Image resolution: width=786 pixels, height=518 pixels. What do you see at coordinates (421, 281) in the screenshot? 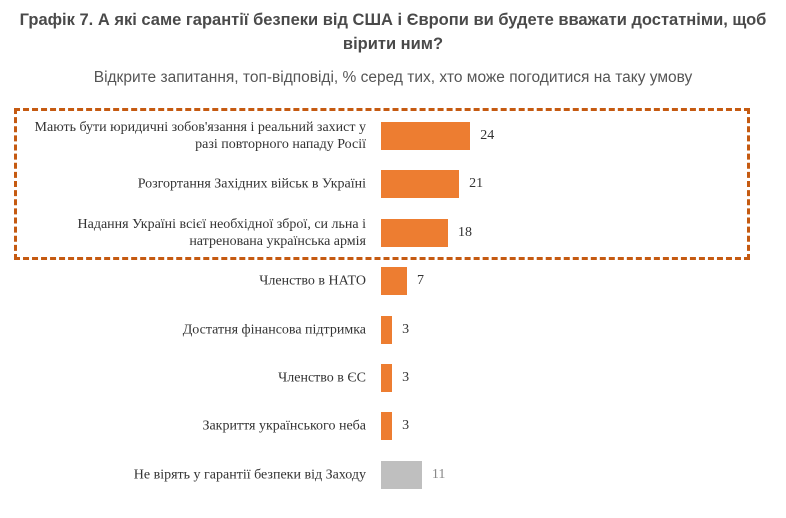
I see `value-label: 7` at bounding box center [421, 281].